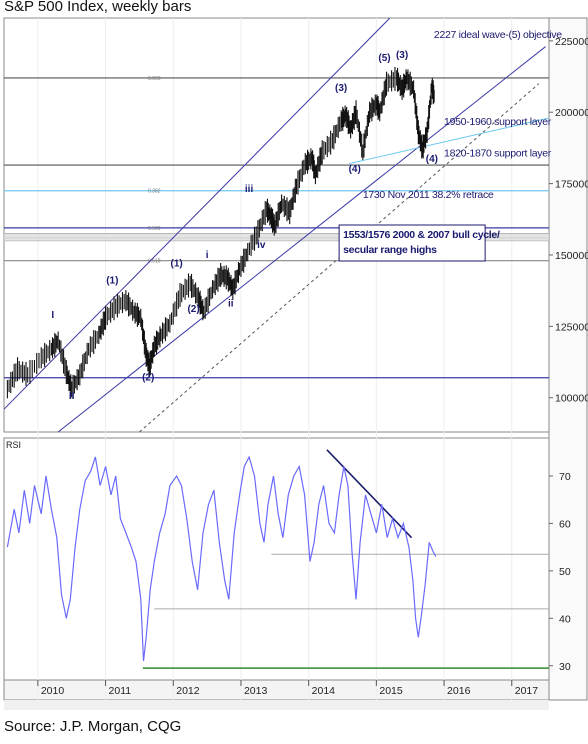 Image resolution: width=588 pixels, height=744 pixels. Describe the element at coordinates (565, 524) in the screenshot. I see `rsi-tick-label: 60` at that location.